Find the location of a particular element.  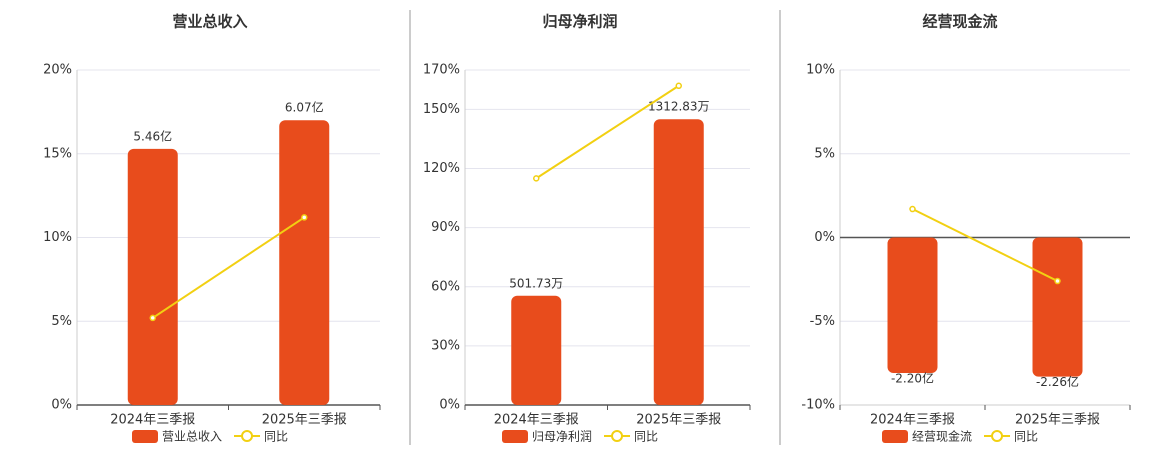

value-label: 501.73万 is located at coordinates (536, 283).